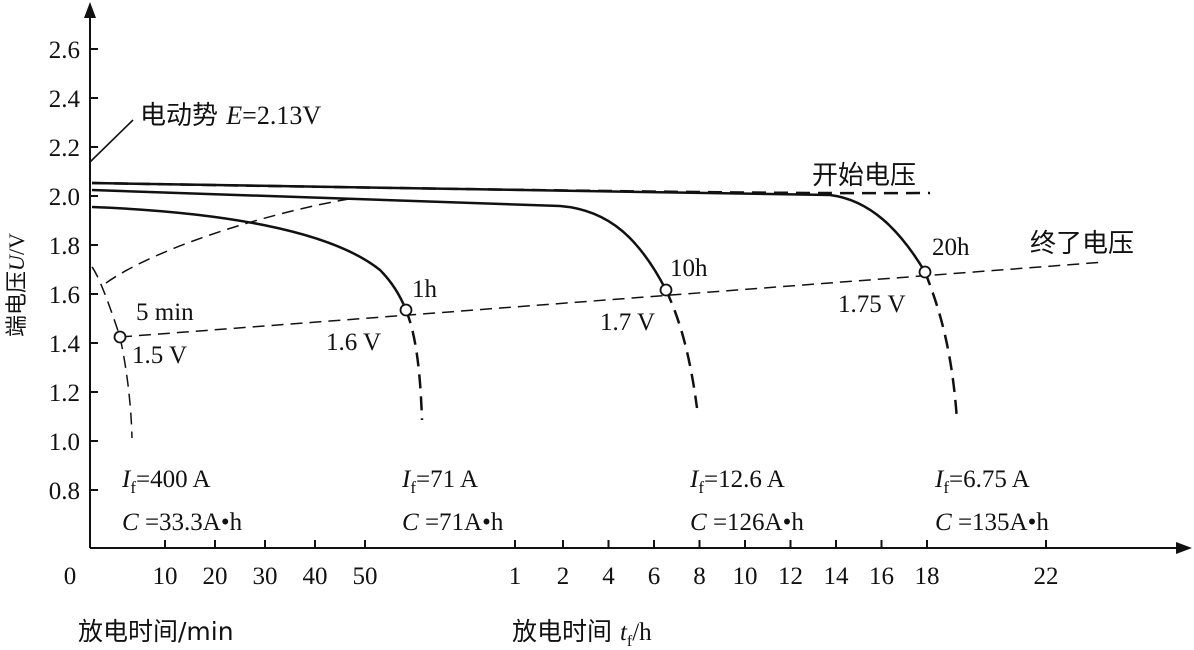  What do you see at coordinates (1184, 548) in the screenshot?
I see `x-axis-arrow` at bounding box center [1184, 548].